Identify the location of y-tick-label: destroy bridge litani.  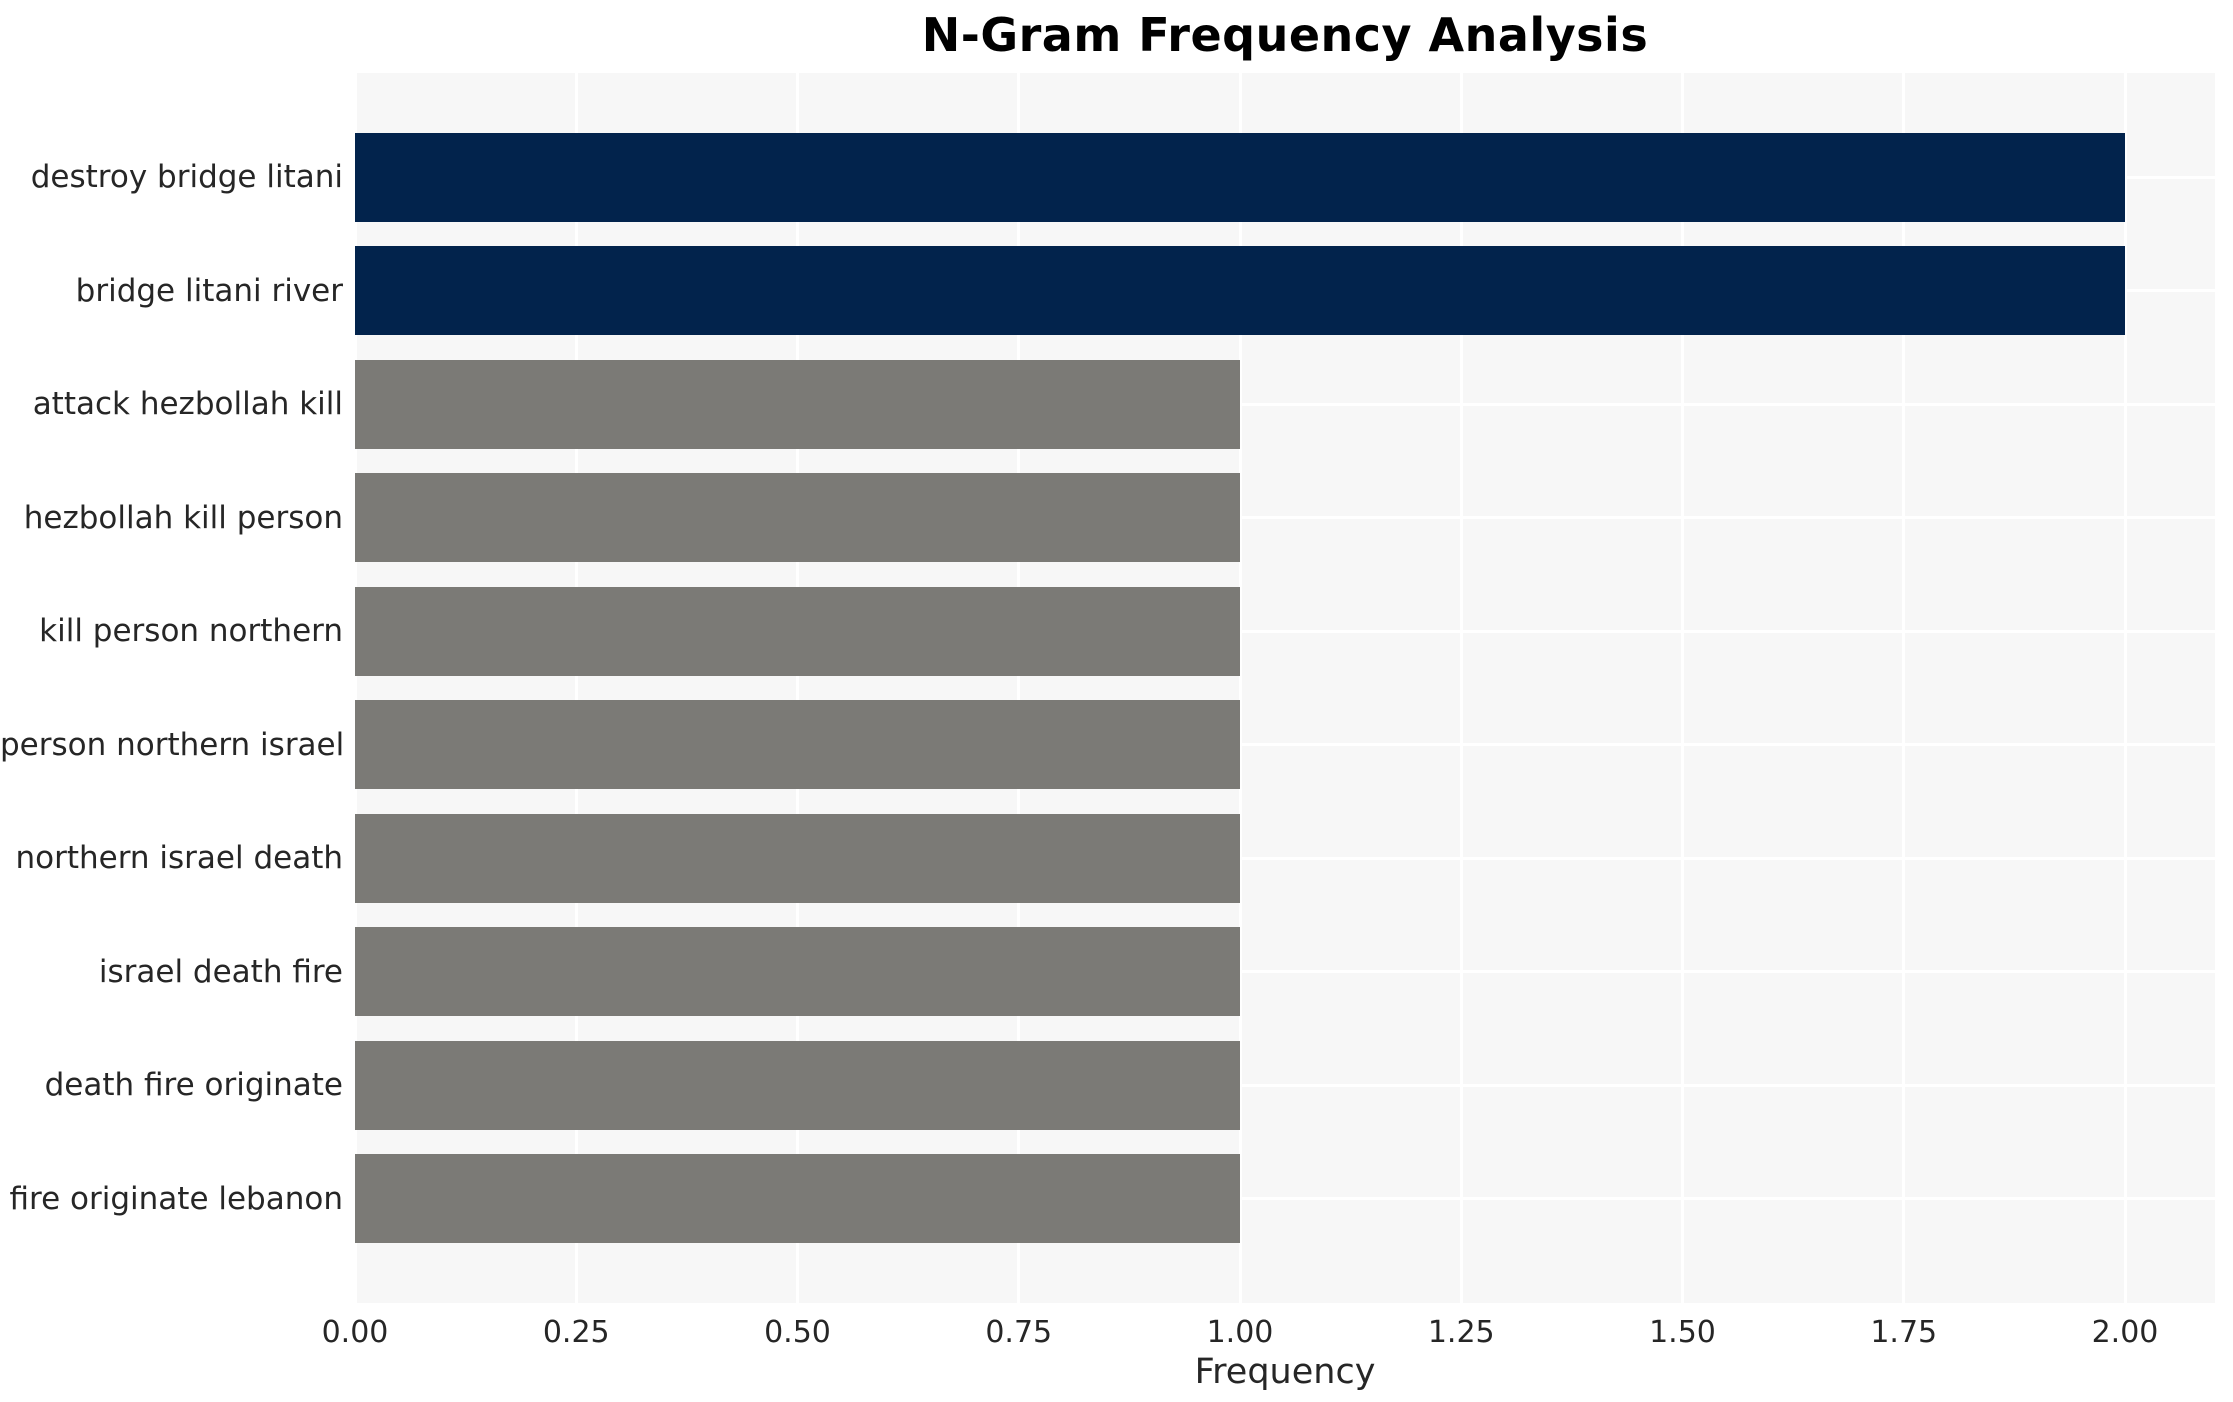
(186, 177).